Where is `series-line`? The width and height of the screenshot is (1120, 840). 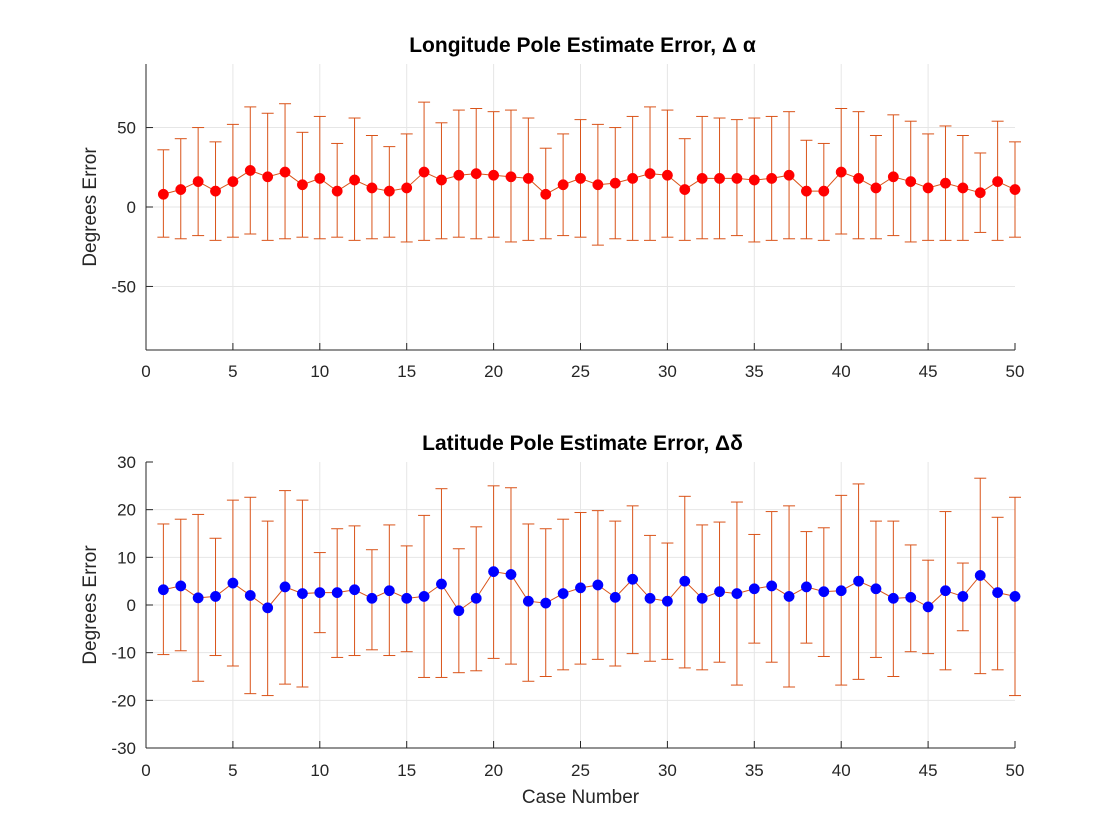 series-line is located at coordinates (589, 182).